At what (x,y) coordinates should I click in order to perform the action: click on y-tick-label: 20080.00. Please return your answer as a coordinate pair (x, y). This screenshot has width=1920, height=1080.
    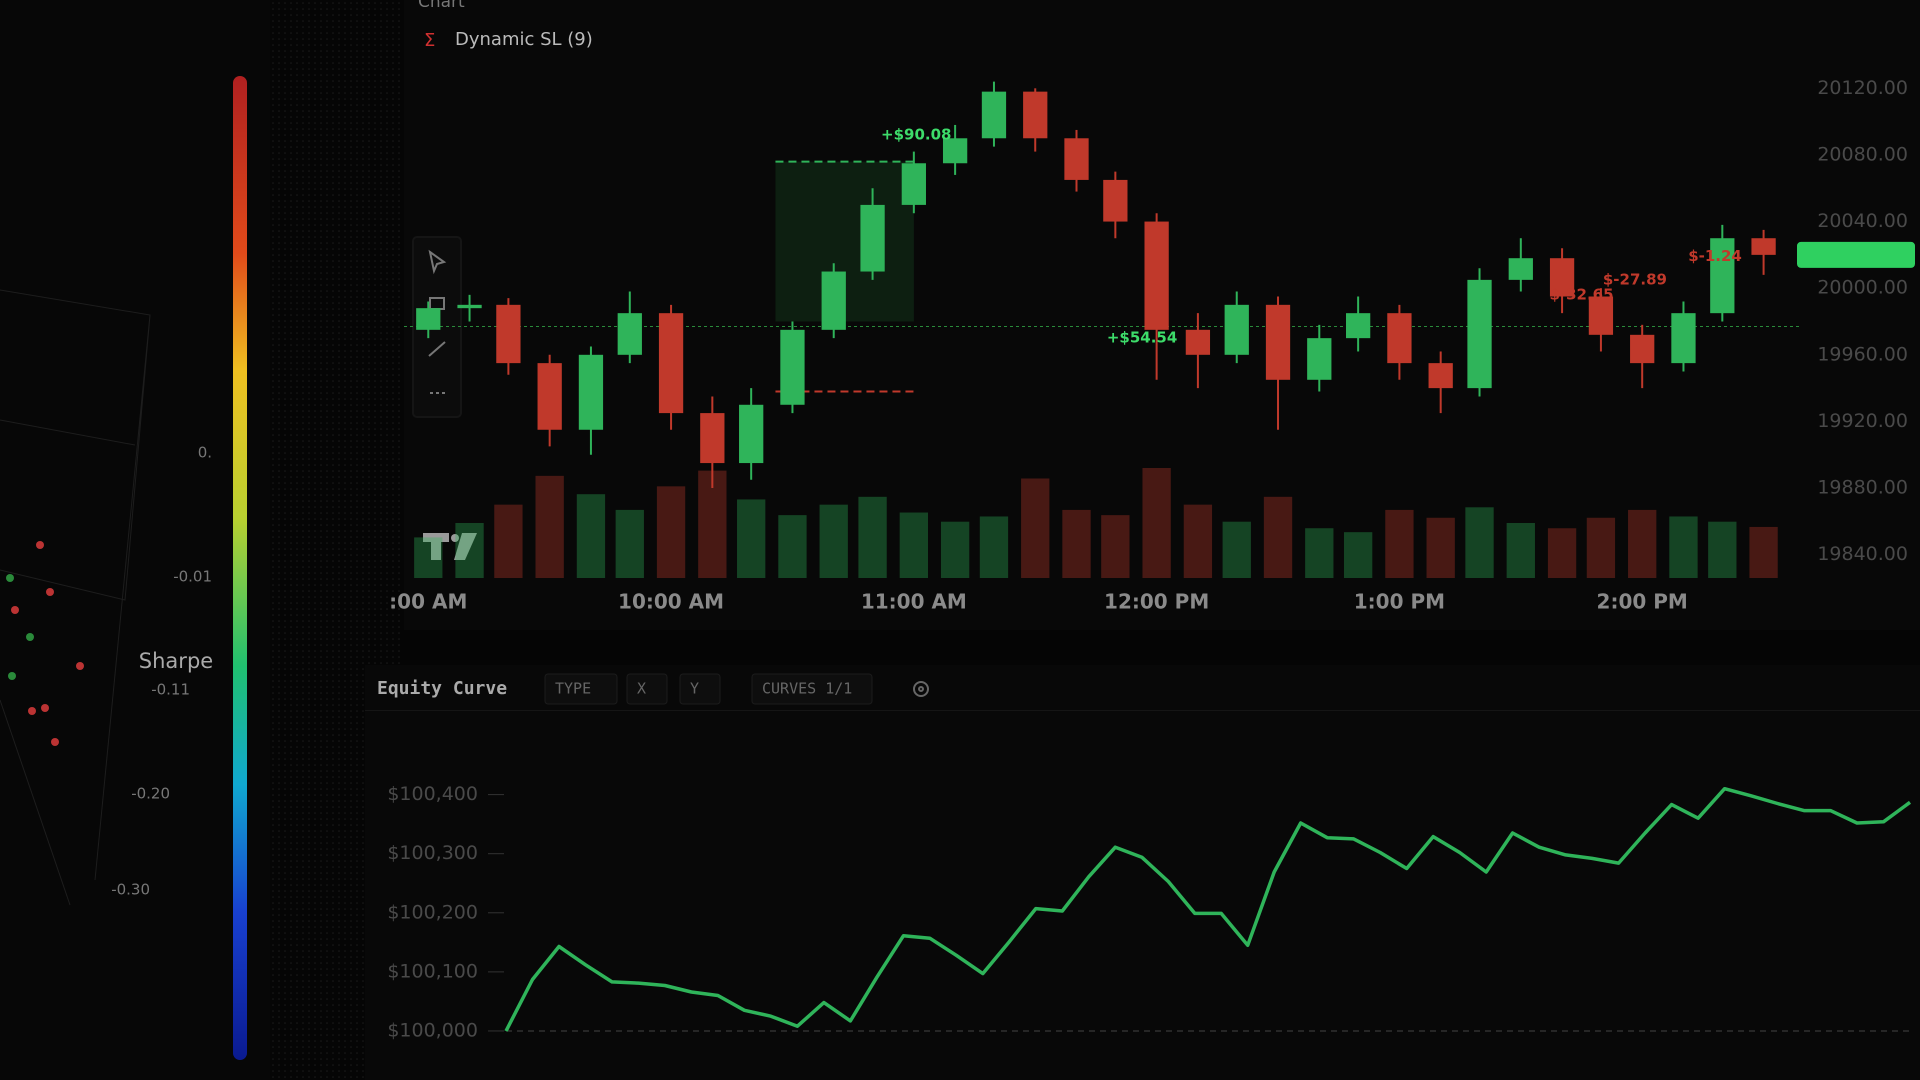
    Looking at the image, I should click on (1862, 154).